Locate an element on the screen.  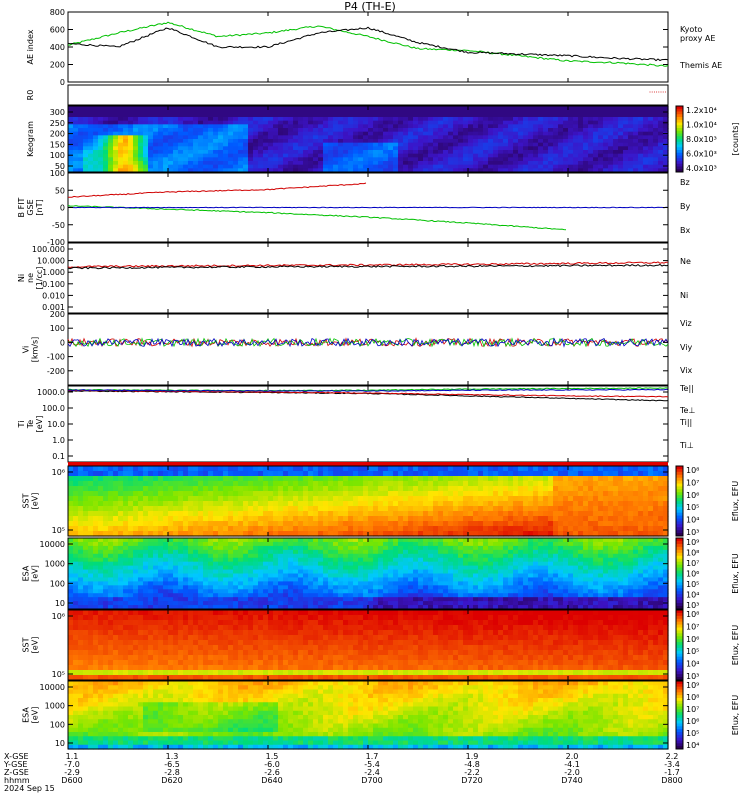
y-tick-label: 600 is located at coordinates (57, 30).